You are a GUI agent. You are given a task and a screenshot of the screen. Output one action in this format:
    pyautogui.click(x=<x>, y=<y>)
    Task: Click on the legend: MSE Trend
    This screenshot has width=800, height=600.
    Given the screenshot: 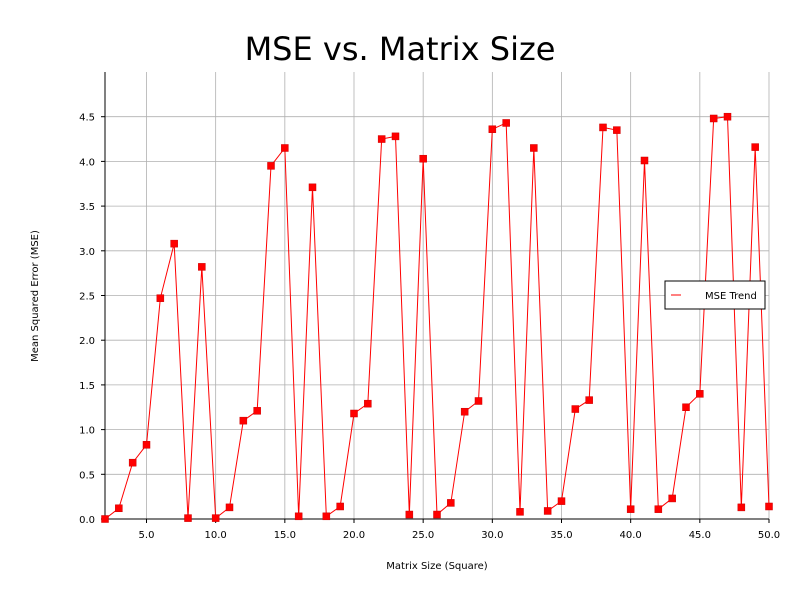 What is the action you would take?
    pyautogui.click(x=715, y=295)
    